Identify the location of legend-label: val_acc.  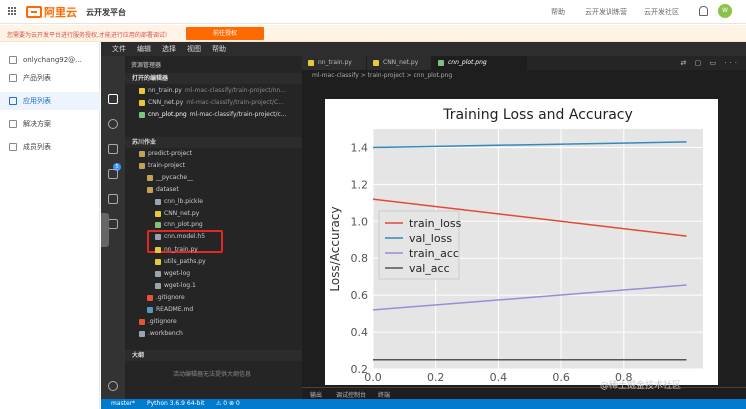
(429, 268).